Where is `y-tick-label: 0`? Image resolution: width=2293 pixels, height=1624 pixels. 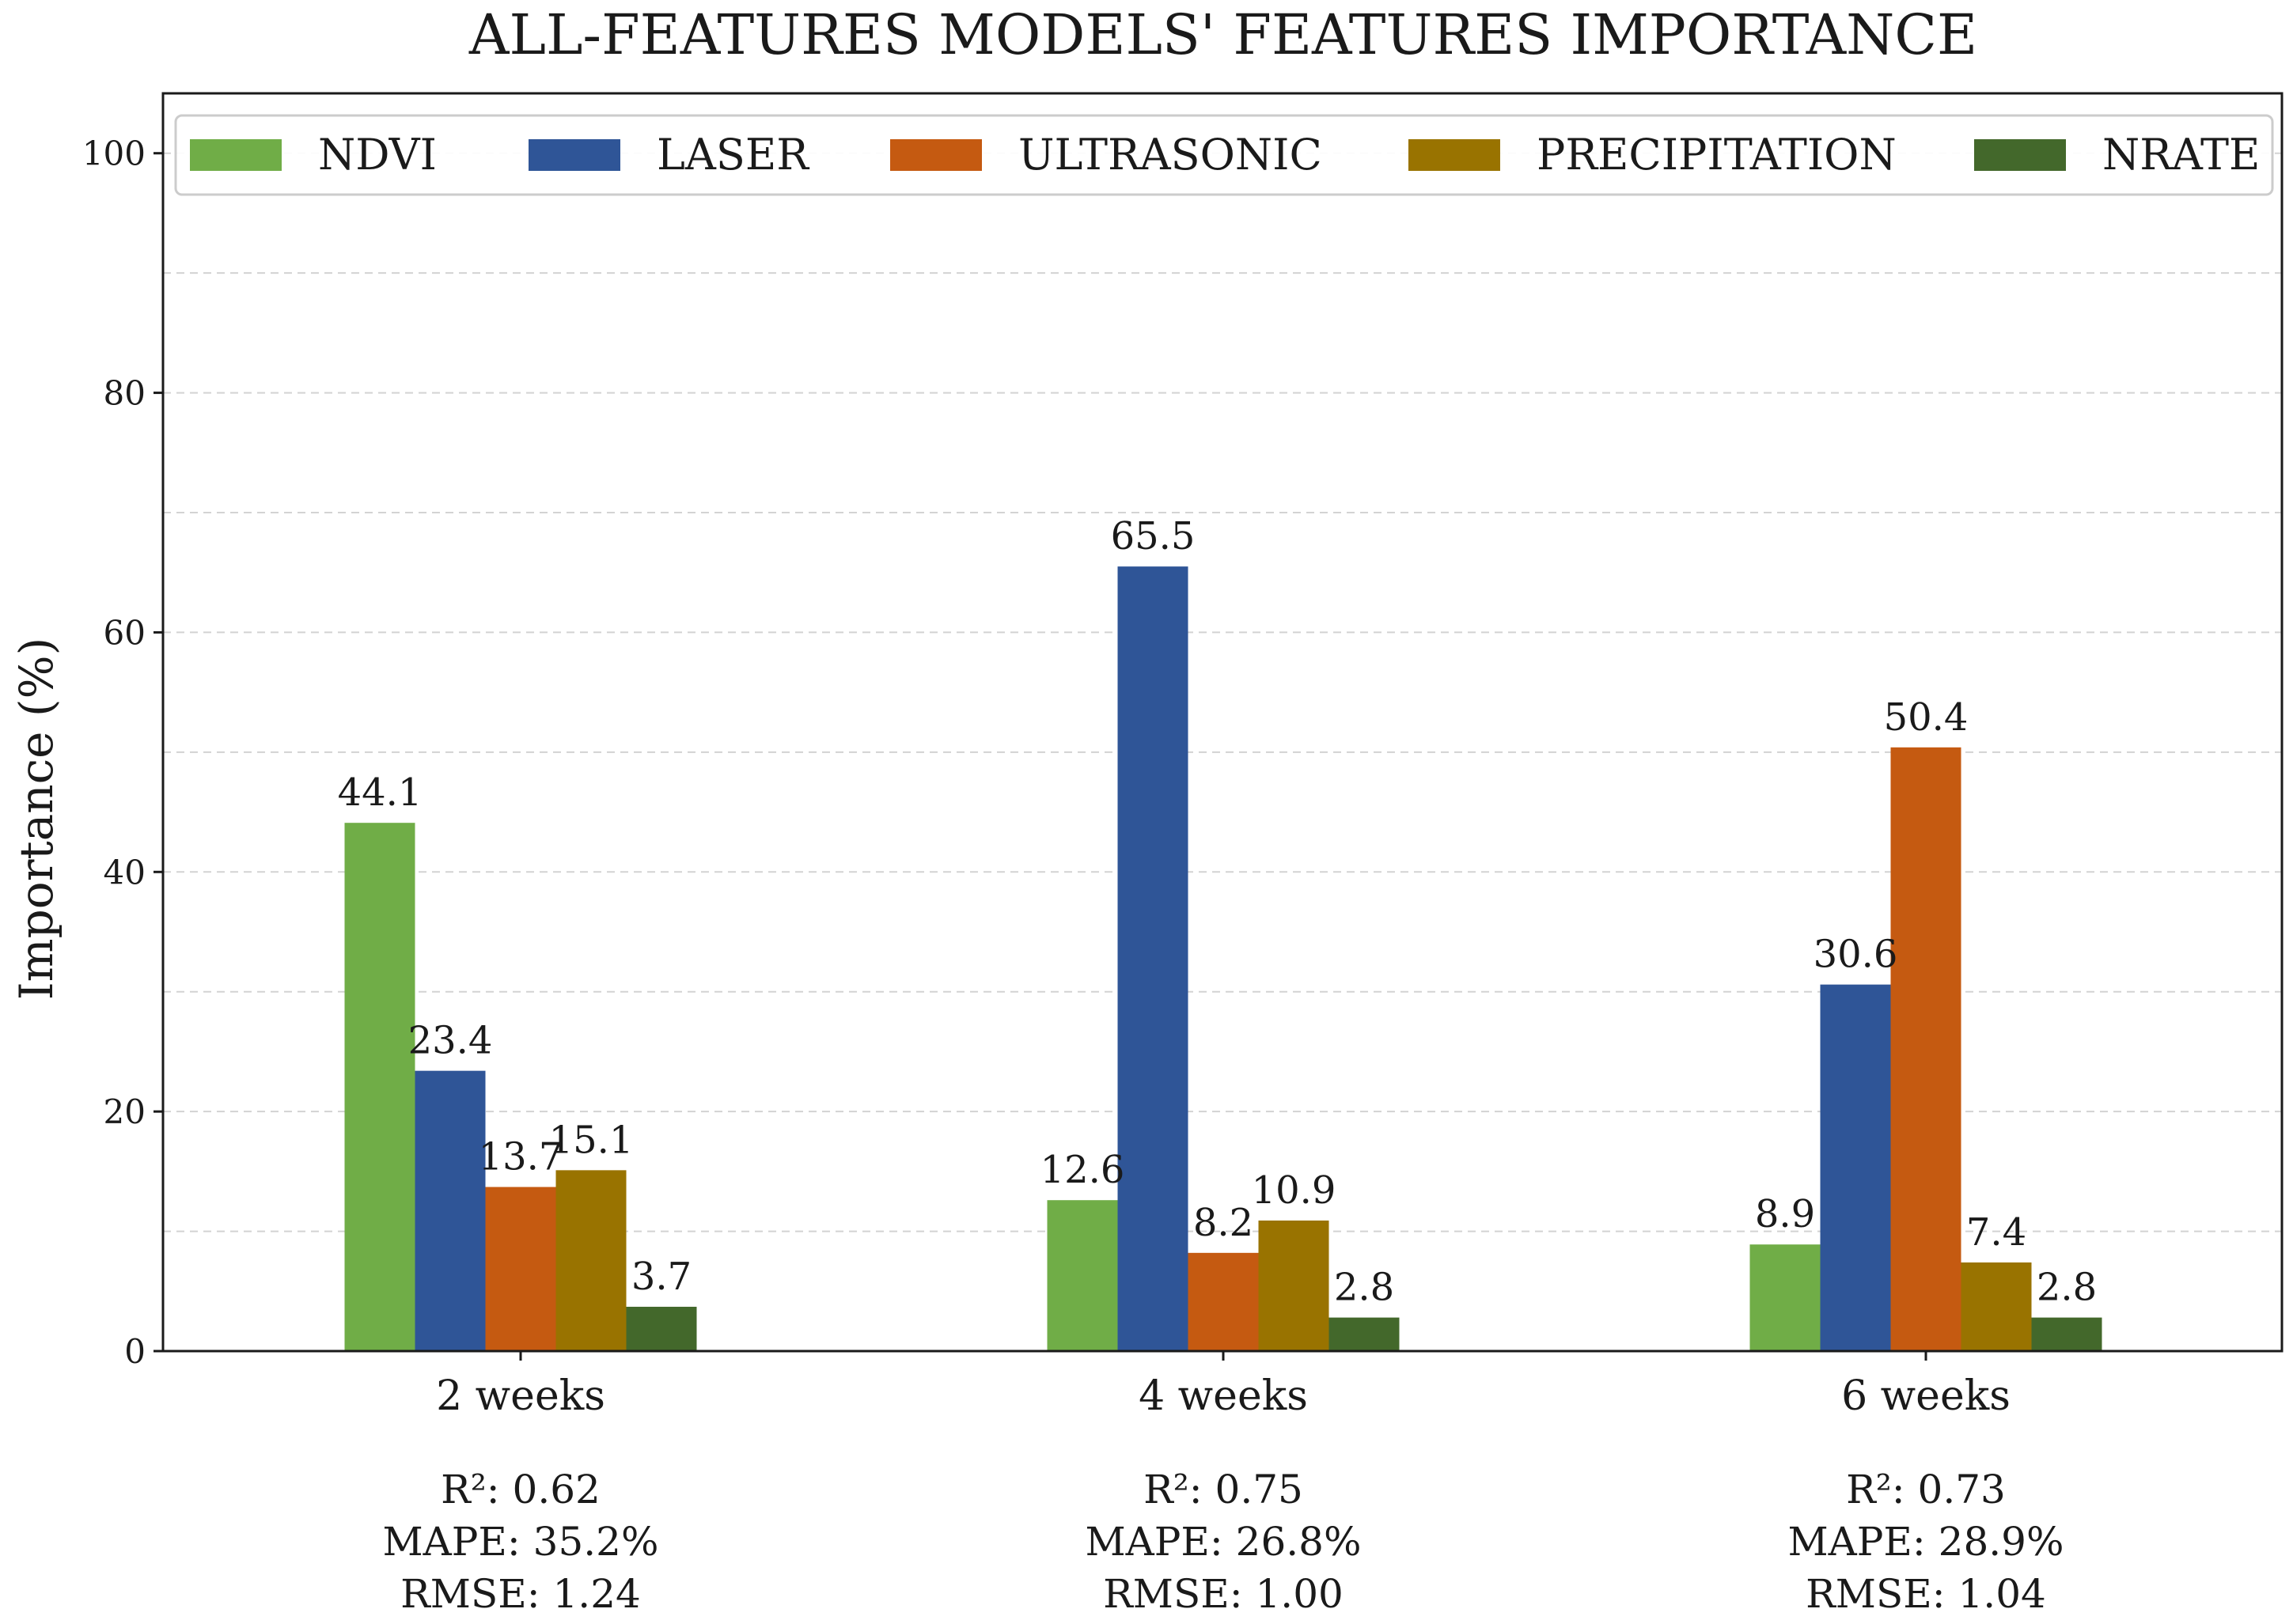
y-tick-label: 0 is located at coordinates (135, 1351).